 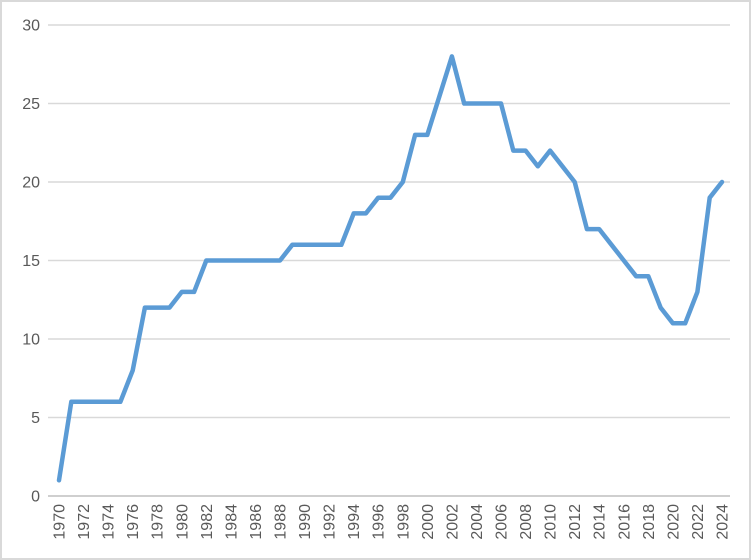 What do you see at coordinates (231, 522) in the screenshot?
I see `x-tick-label: 1984` at bounding box center [231, 522].